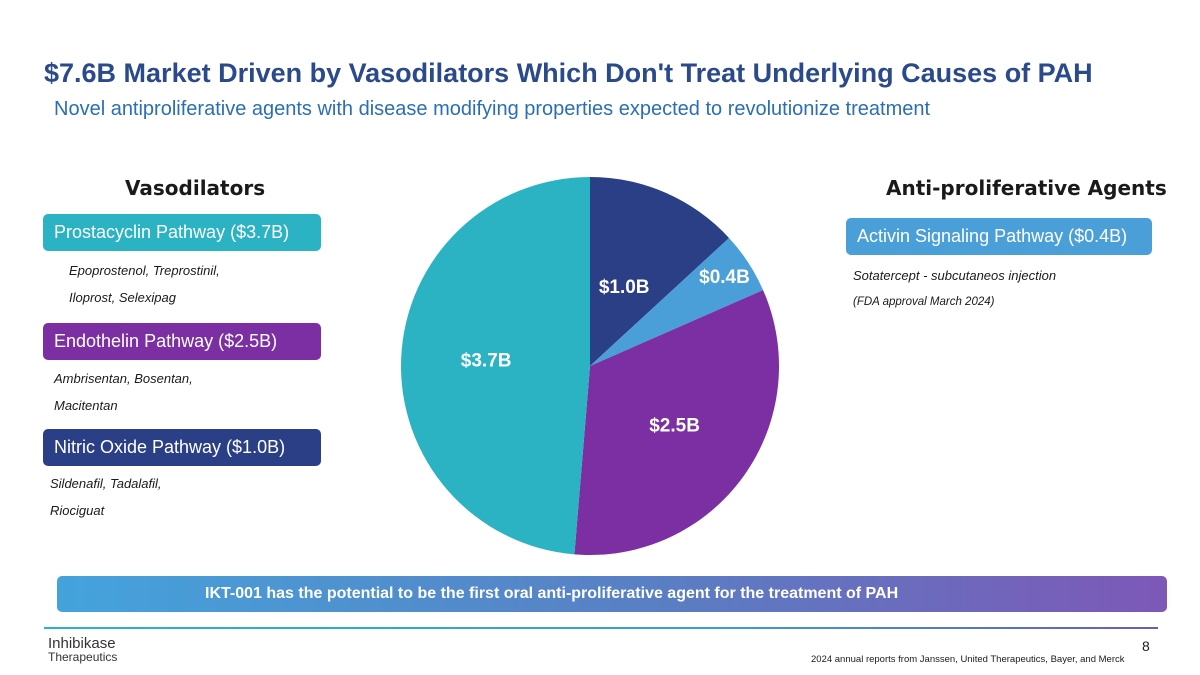 Image resolution: width=1200 pixels, height=675 pixels. I want to click on company-logo: Inhibikase Therapeutics, so click(82, 650).